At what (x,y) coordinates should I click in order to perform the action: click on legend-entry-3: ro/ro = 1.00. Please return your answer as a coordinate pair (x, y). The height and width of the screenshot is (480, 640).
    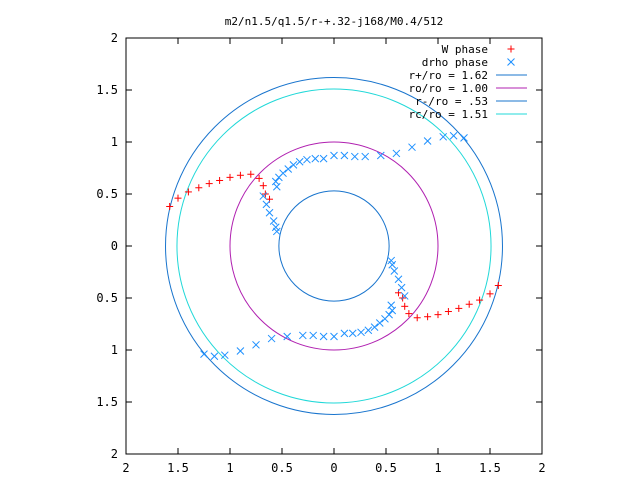
    Looking at the image, I should click on (468, 88).